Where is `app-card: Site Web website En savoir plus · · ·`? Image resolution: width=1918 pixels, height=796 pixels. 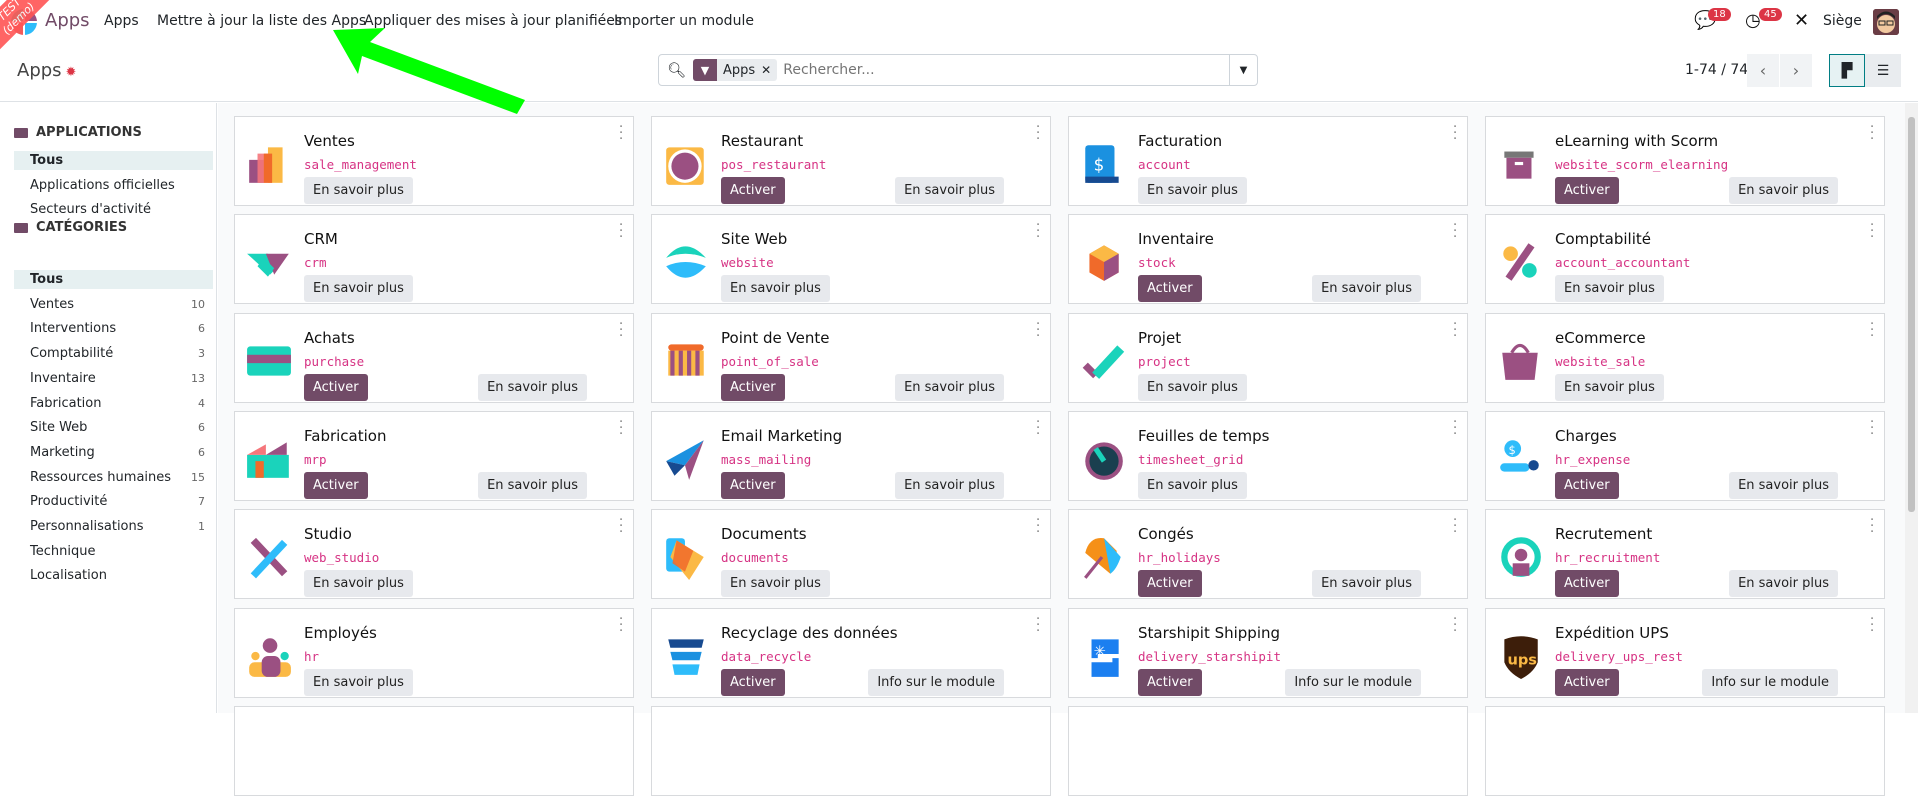 app-card: Site Web website En savoir plus · · · is located at coordinates (851, 259).